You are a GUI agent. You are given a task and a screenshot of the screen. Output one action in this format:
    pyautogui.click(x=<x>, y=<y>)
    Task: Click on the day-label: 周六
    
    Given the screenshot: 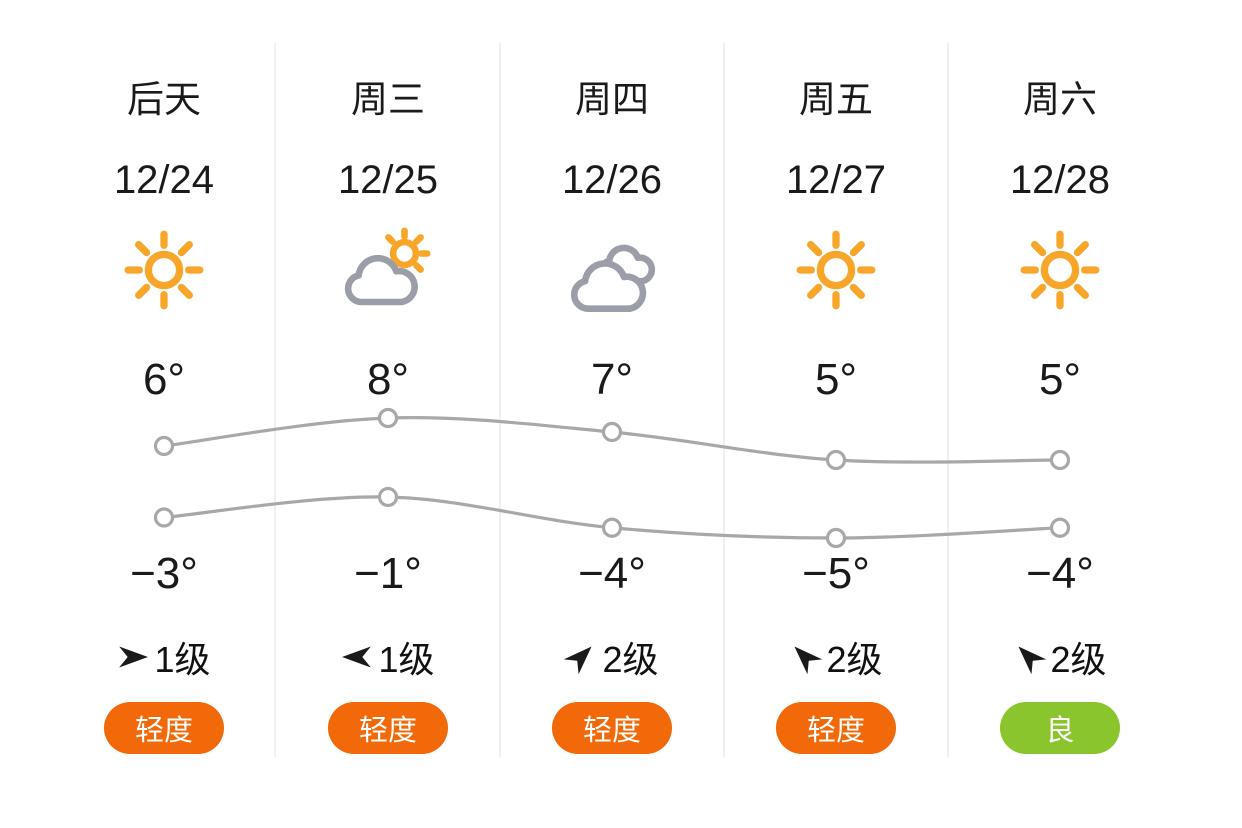 What is the action you would take?
    pyautogui.click(x=1060, y=99)
    